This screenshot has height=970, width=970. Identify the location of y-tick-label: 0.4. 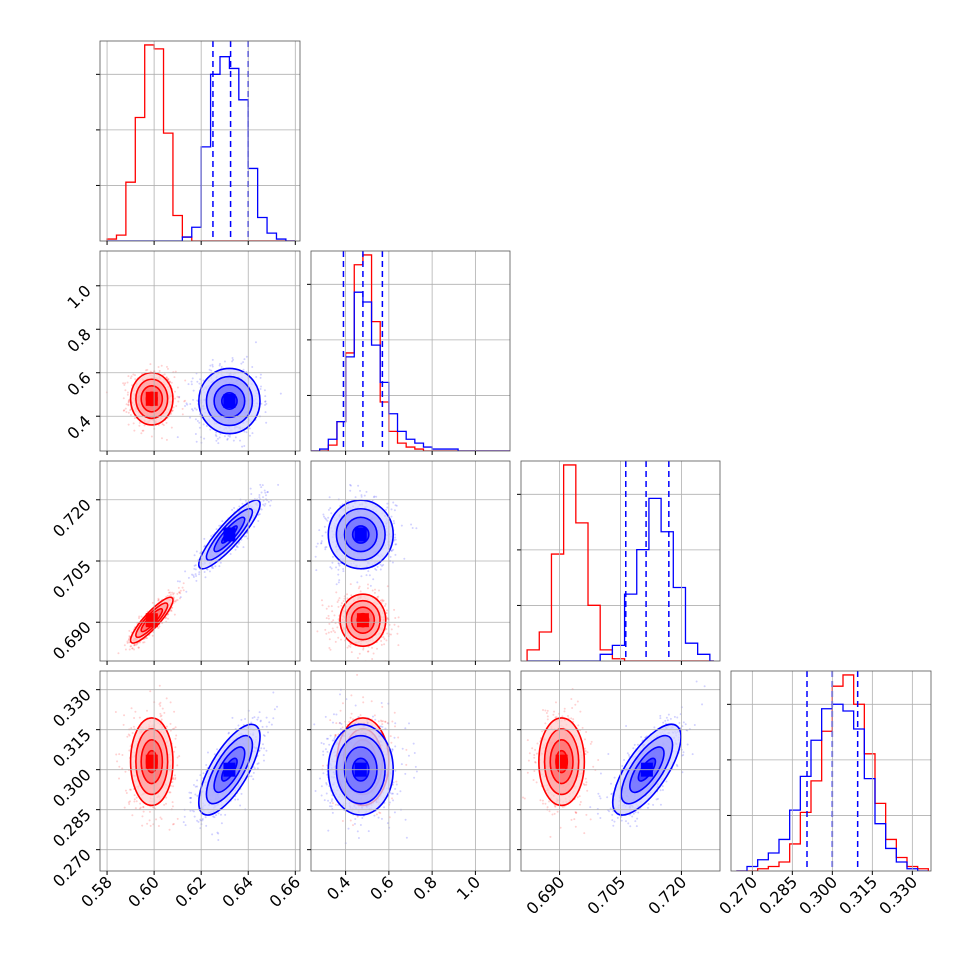
(78, 427).